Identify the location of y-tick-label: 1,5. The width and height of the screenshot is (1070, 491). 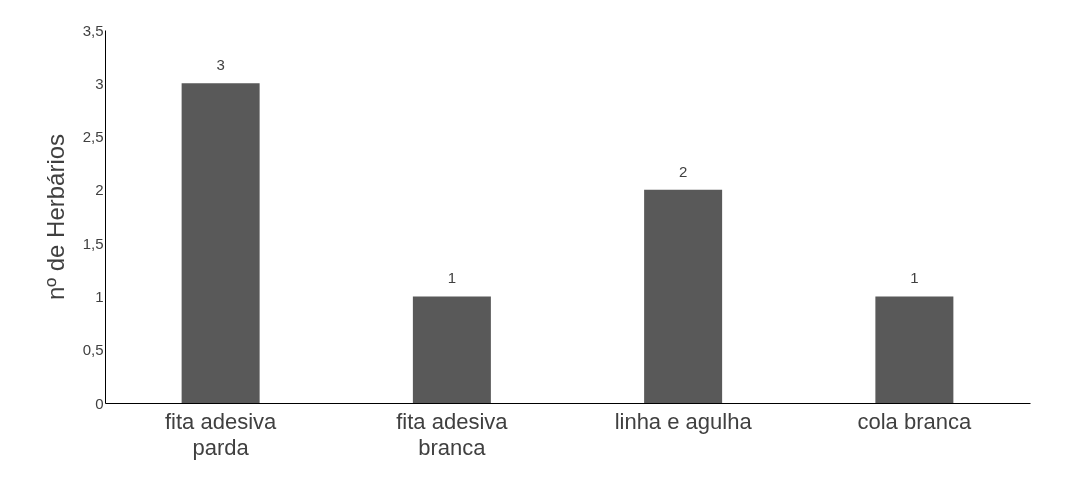
(93, 243).